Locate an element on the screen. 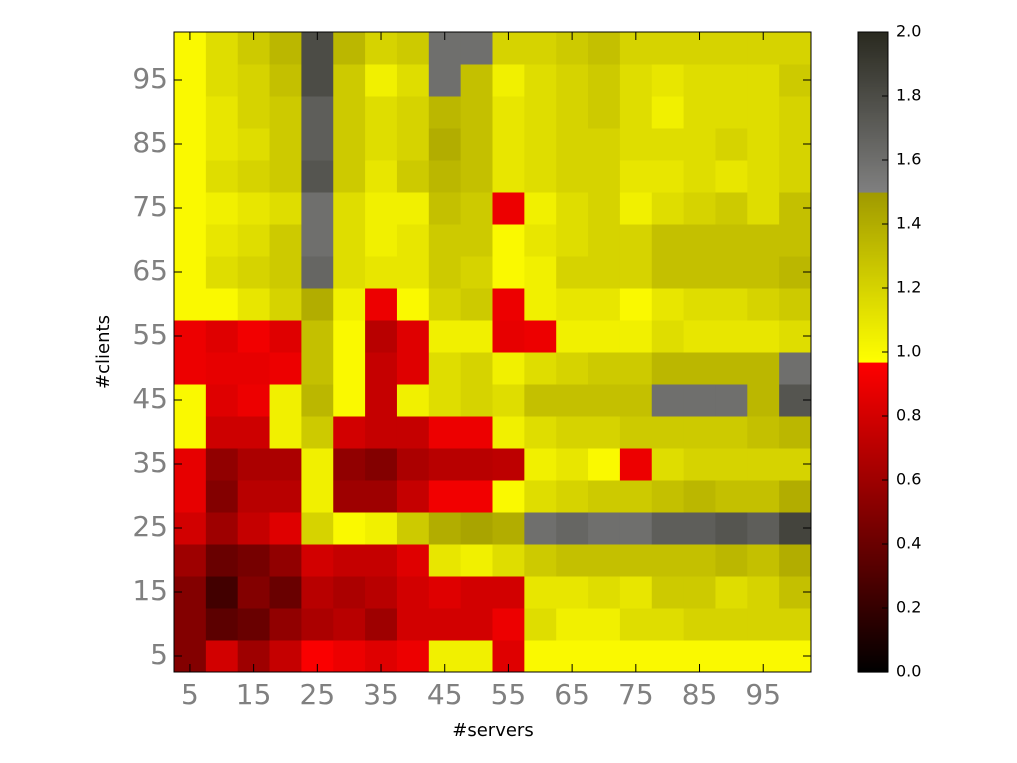  colorbar-tick-label: 1.6 is located at coordinates (908, 159).